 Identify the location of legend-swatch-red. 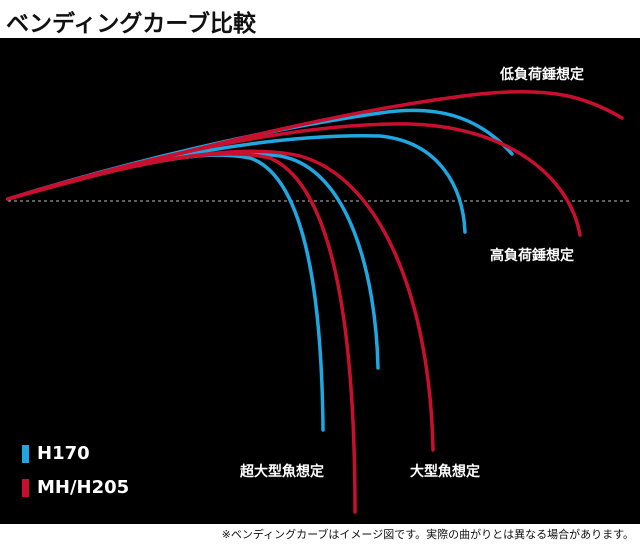
(25, 487).